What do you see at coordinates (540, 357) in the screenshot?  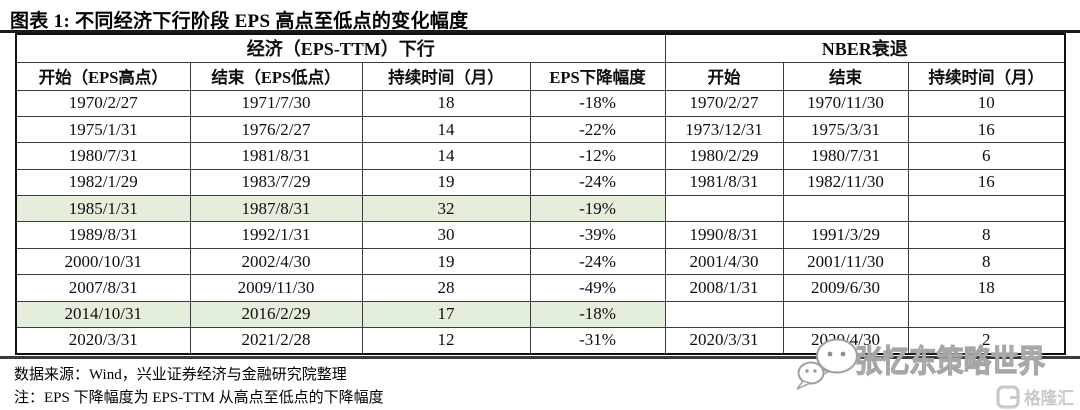 I see `table-bottom-rule` at bounding box center [540, 357].